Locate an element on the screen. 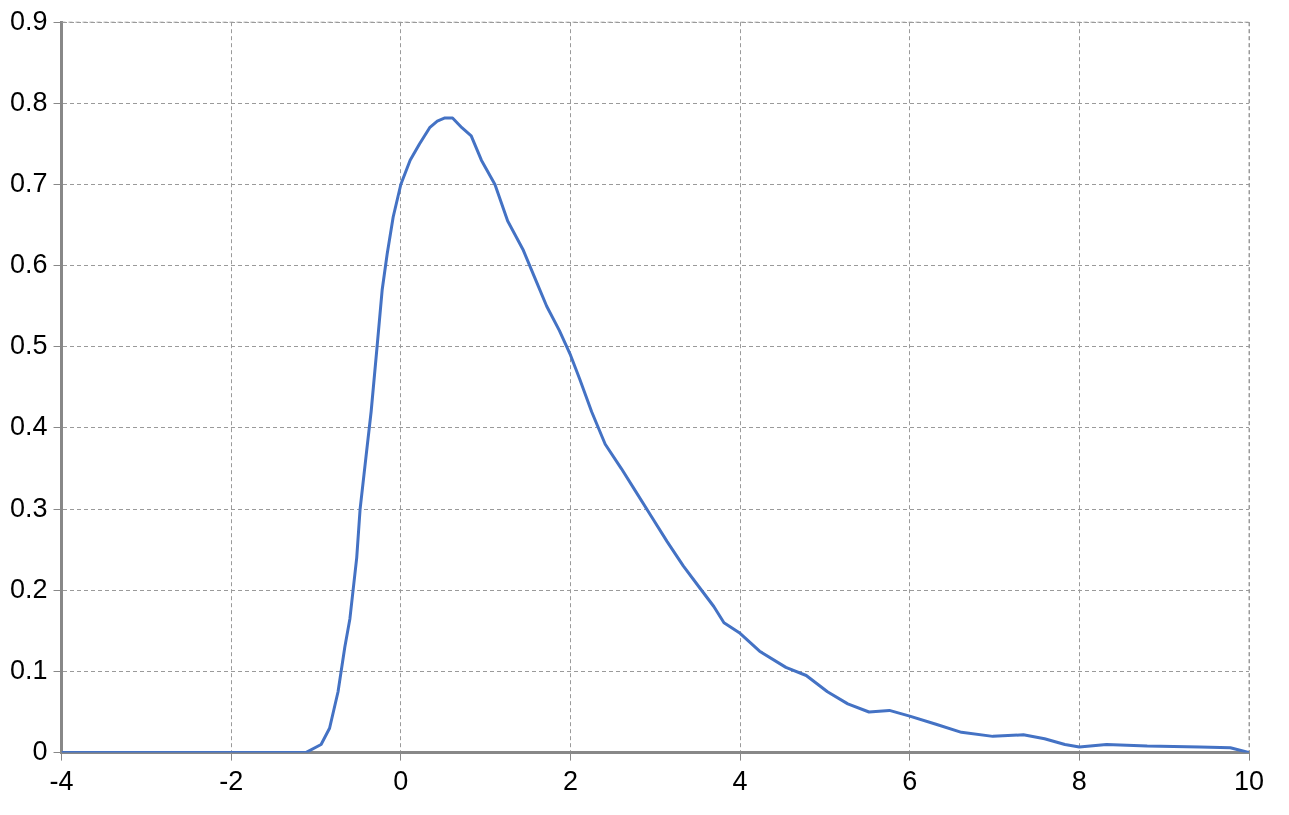 The width and height of the screenshot is (1289, 815). x-tick-label: 2 is located at coordinates (570, 781).